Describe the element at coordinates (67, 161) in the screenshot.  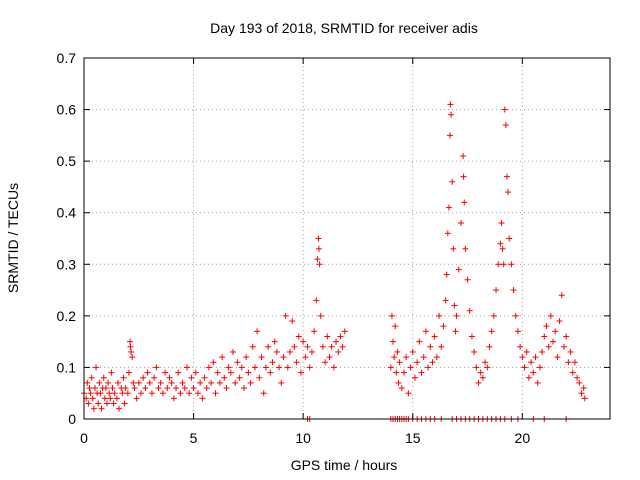
I see `y-tick-label: 0.5` at that location.